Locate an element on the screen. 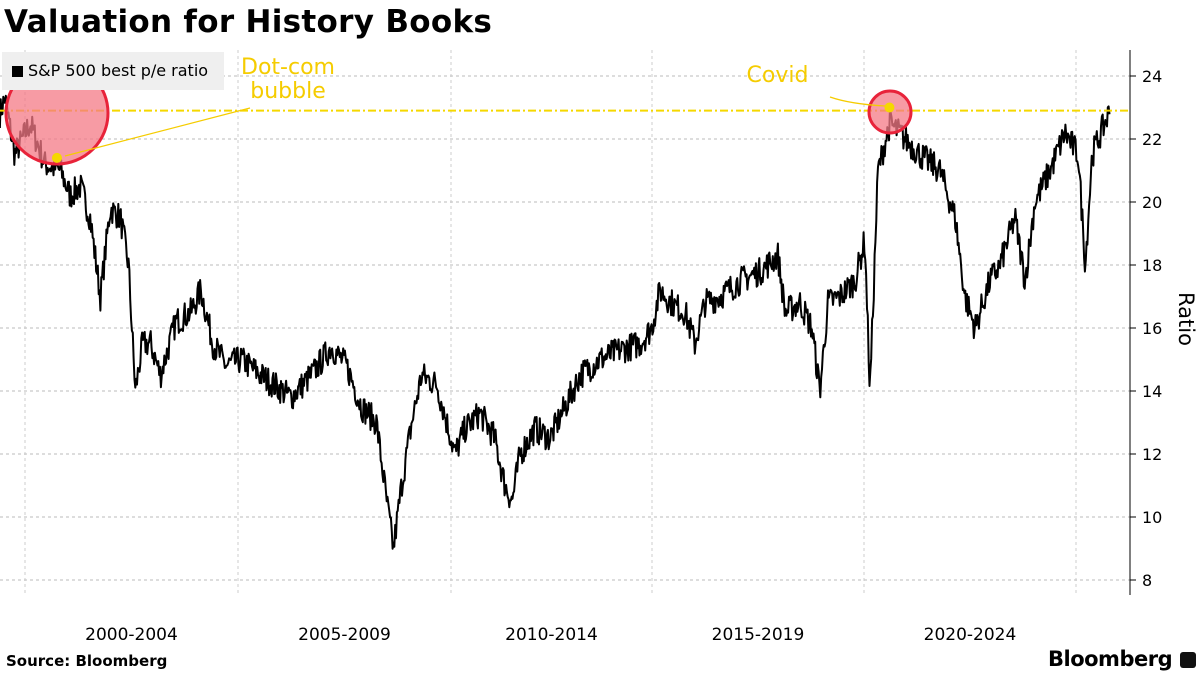 This screenshot has height=675, width=1200. annotation-dotcom: Dot-com bubble is located at coordinates (288, 79).